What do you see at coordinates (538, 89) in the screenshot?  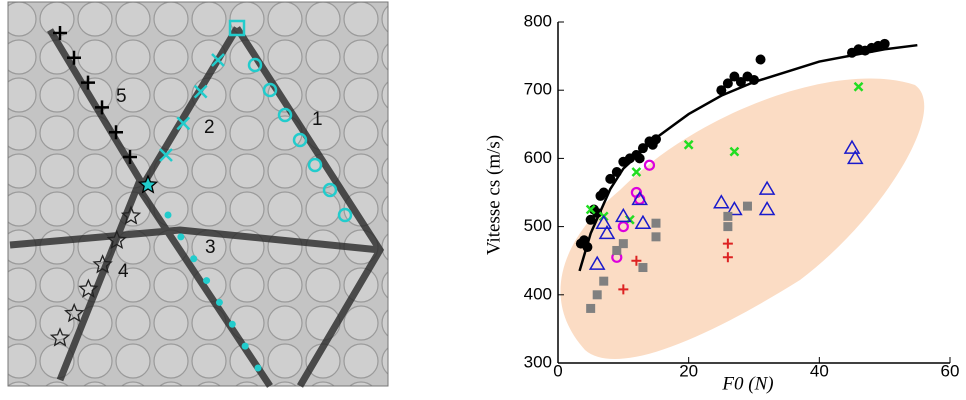 I see `y-tick-label: 700` at bounding box center [538, 89].